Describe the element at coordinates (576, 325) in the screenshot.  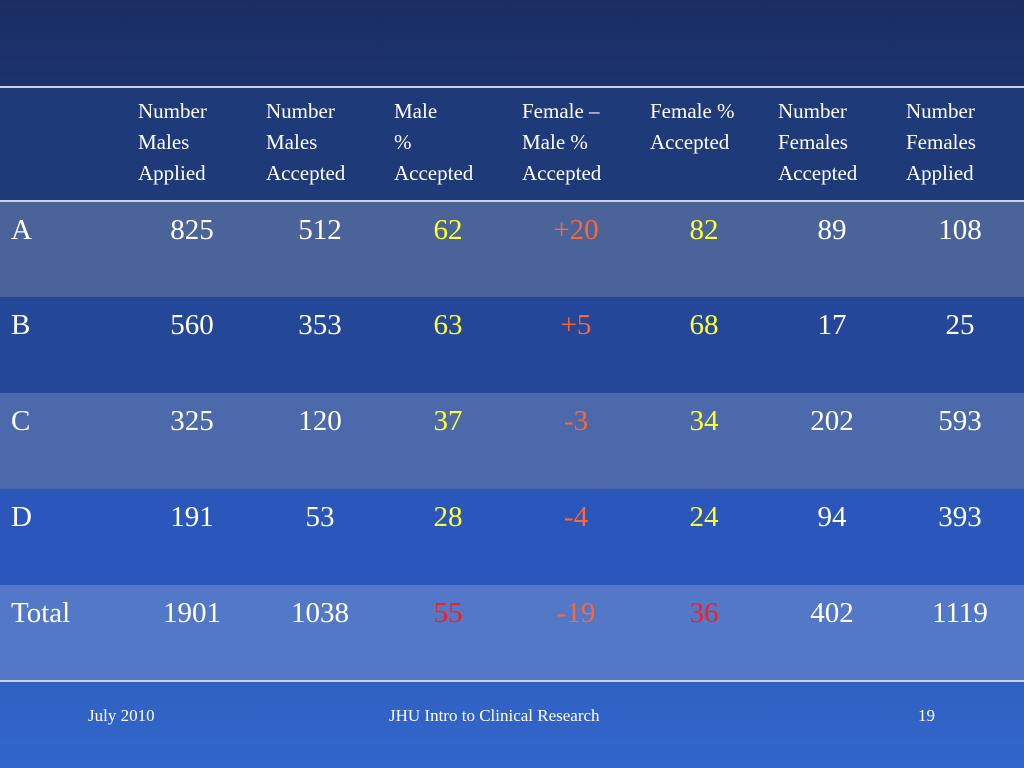
I see `cell-diff: +5` at that location.